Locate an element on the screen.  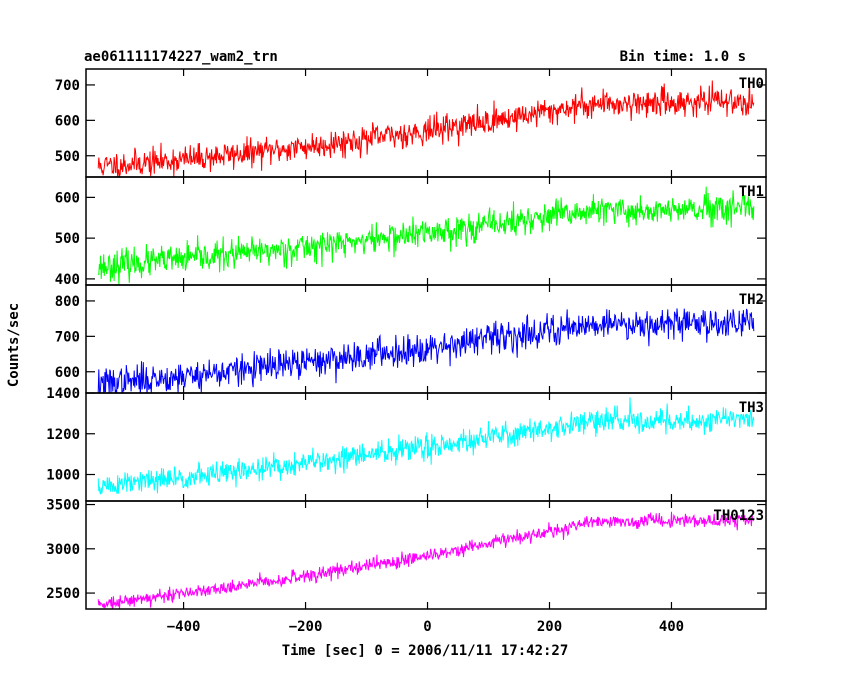
y-axis-label: Counts/sec is located at coordinates (14, 345).